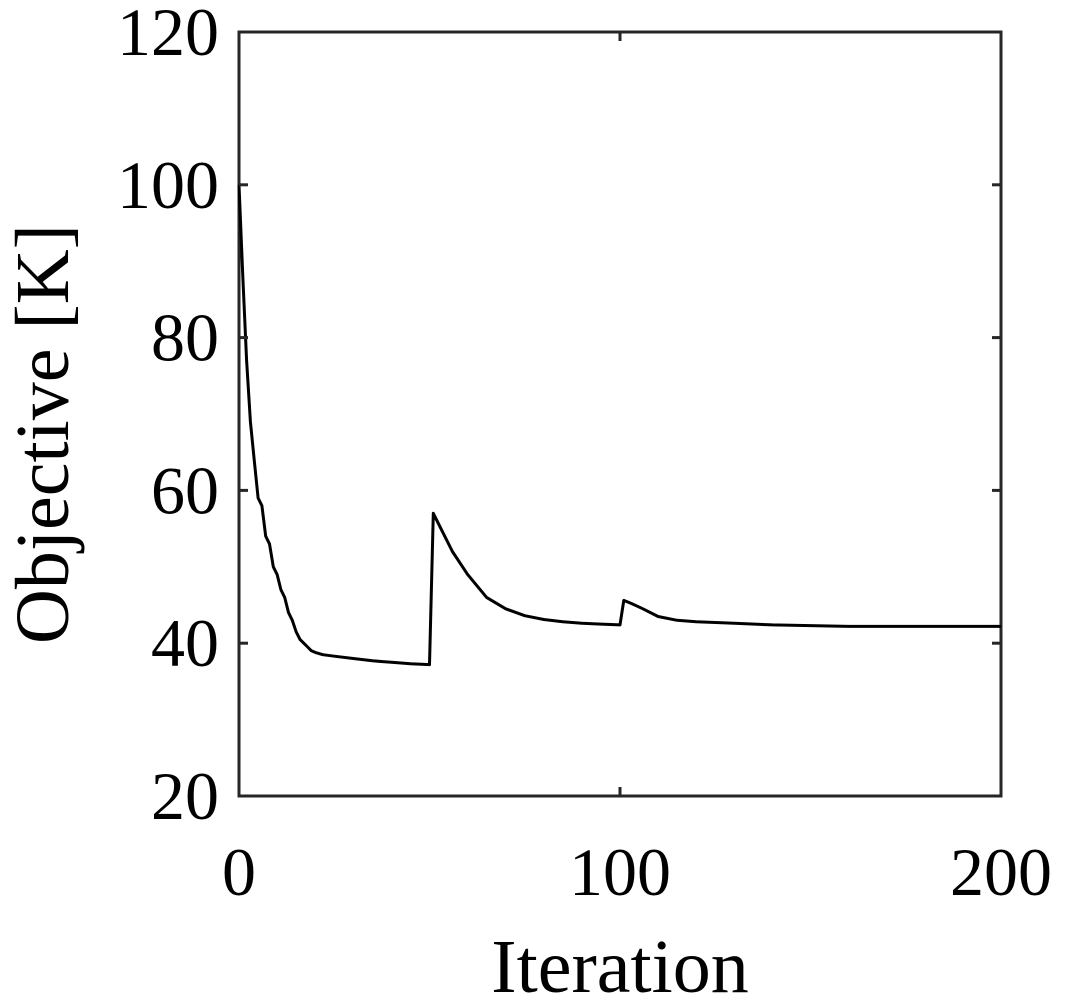  I want to click on x-tick-label: 0, so click(239, 872).